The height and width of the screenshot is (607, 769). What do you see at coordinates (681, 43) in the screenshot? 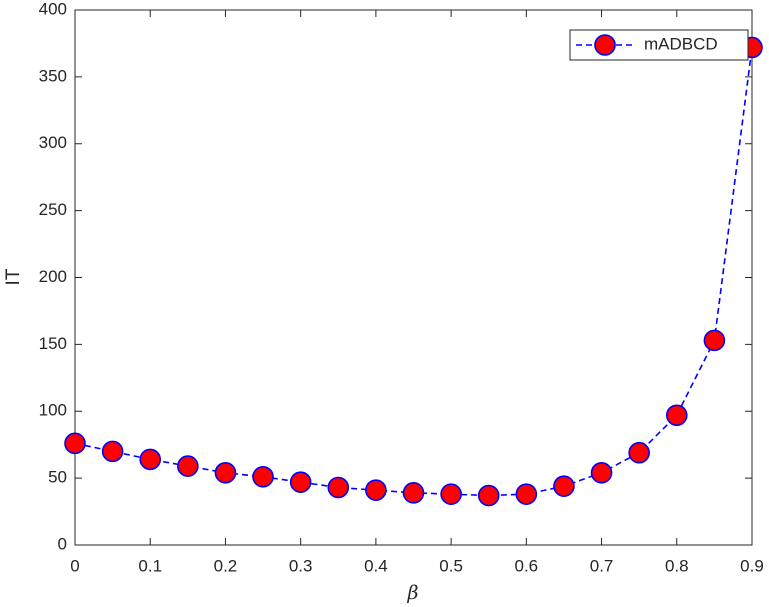
I see `legend-label: mADBCD` at bounding box center [681, 43].